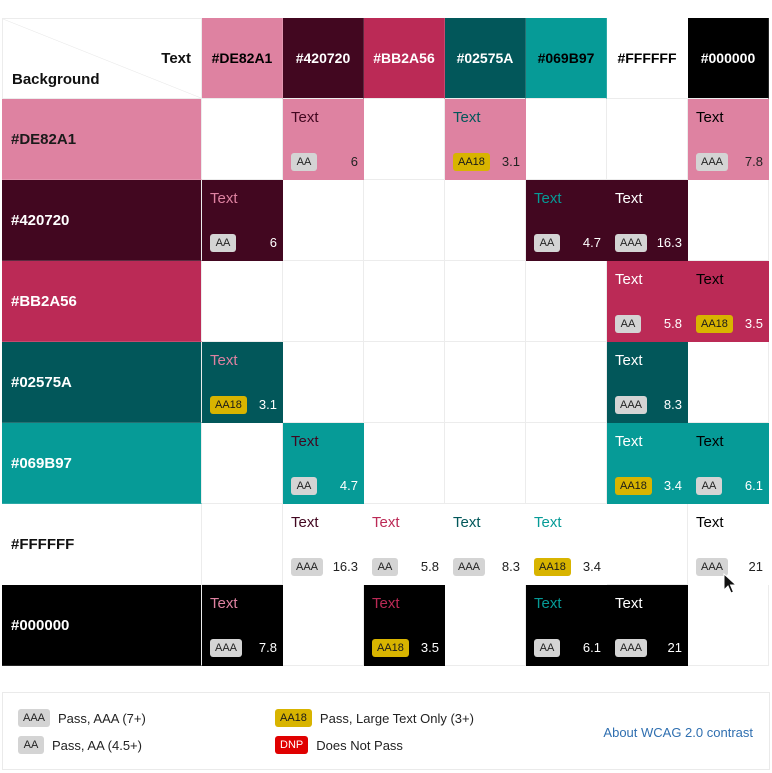 This screenshot has height=773, width=772. What do you see at coordinates (359, 745) in the screenshot?
I see `legend-label-dnp: Does Not Pass` at bounding box center [359, 745].